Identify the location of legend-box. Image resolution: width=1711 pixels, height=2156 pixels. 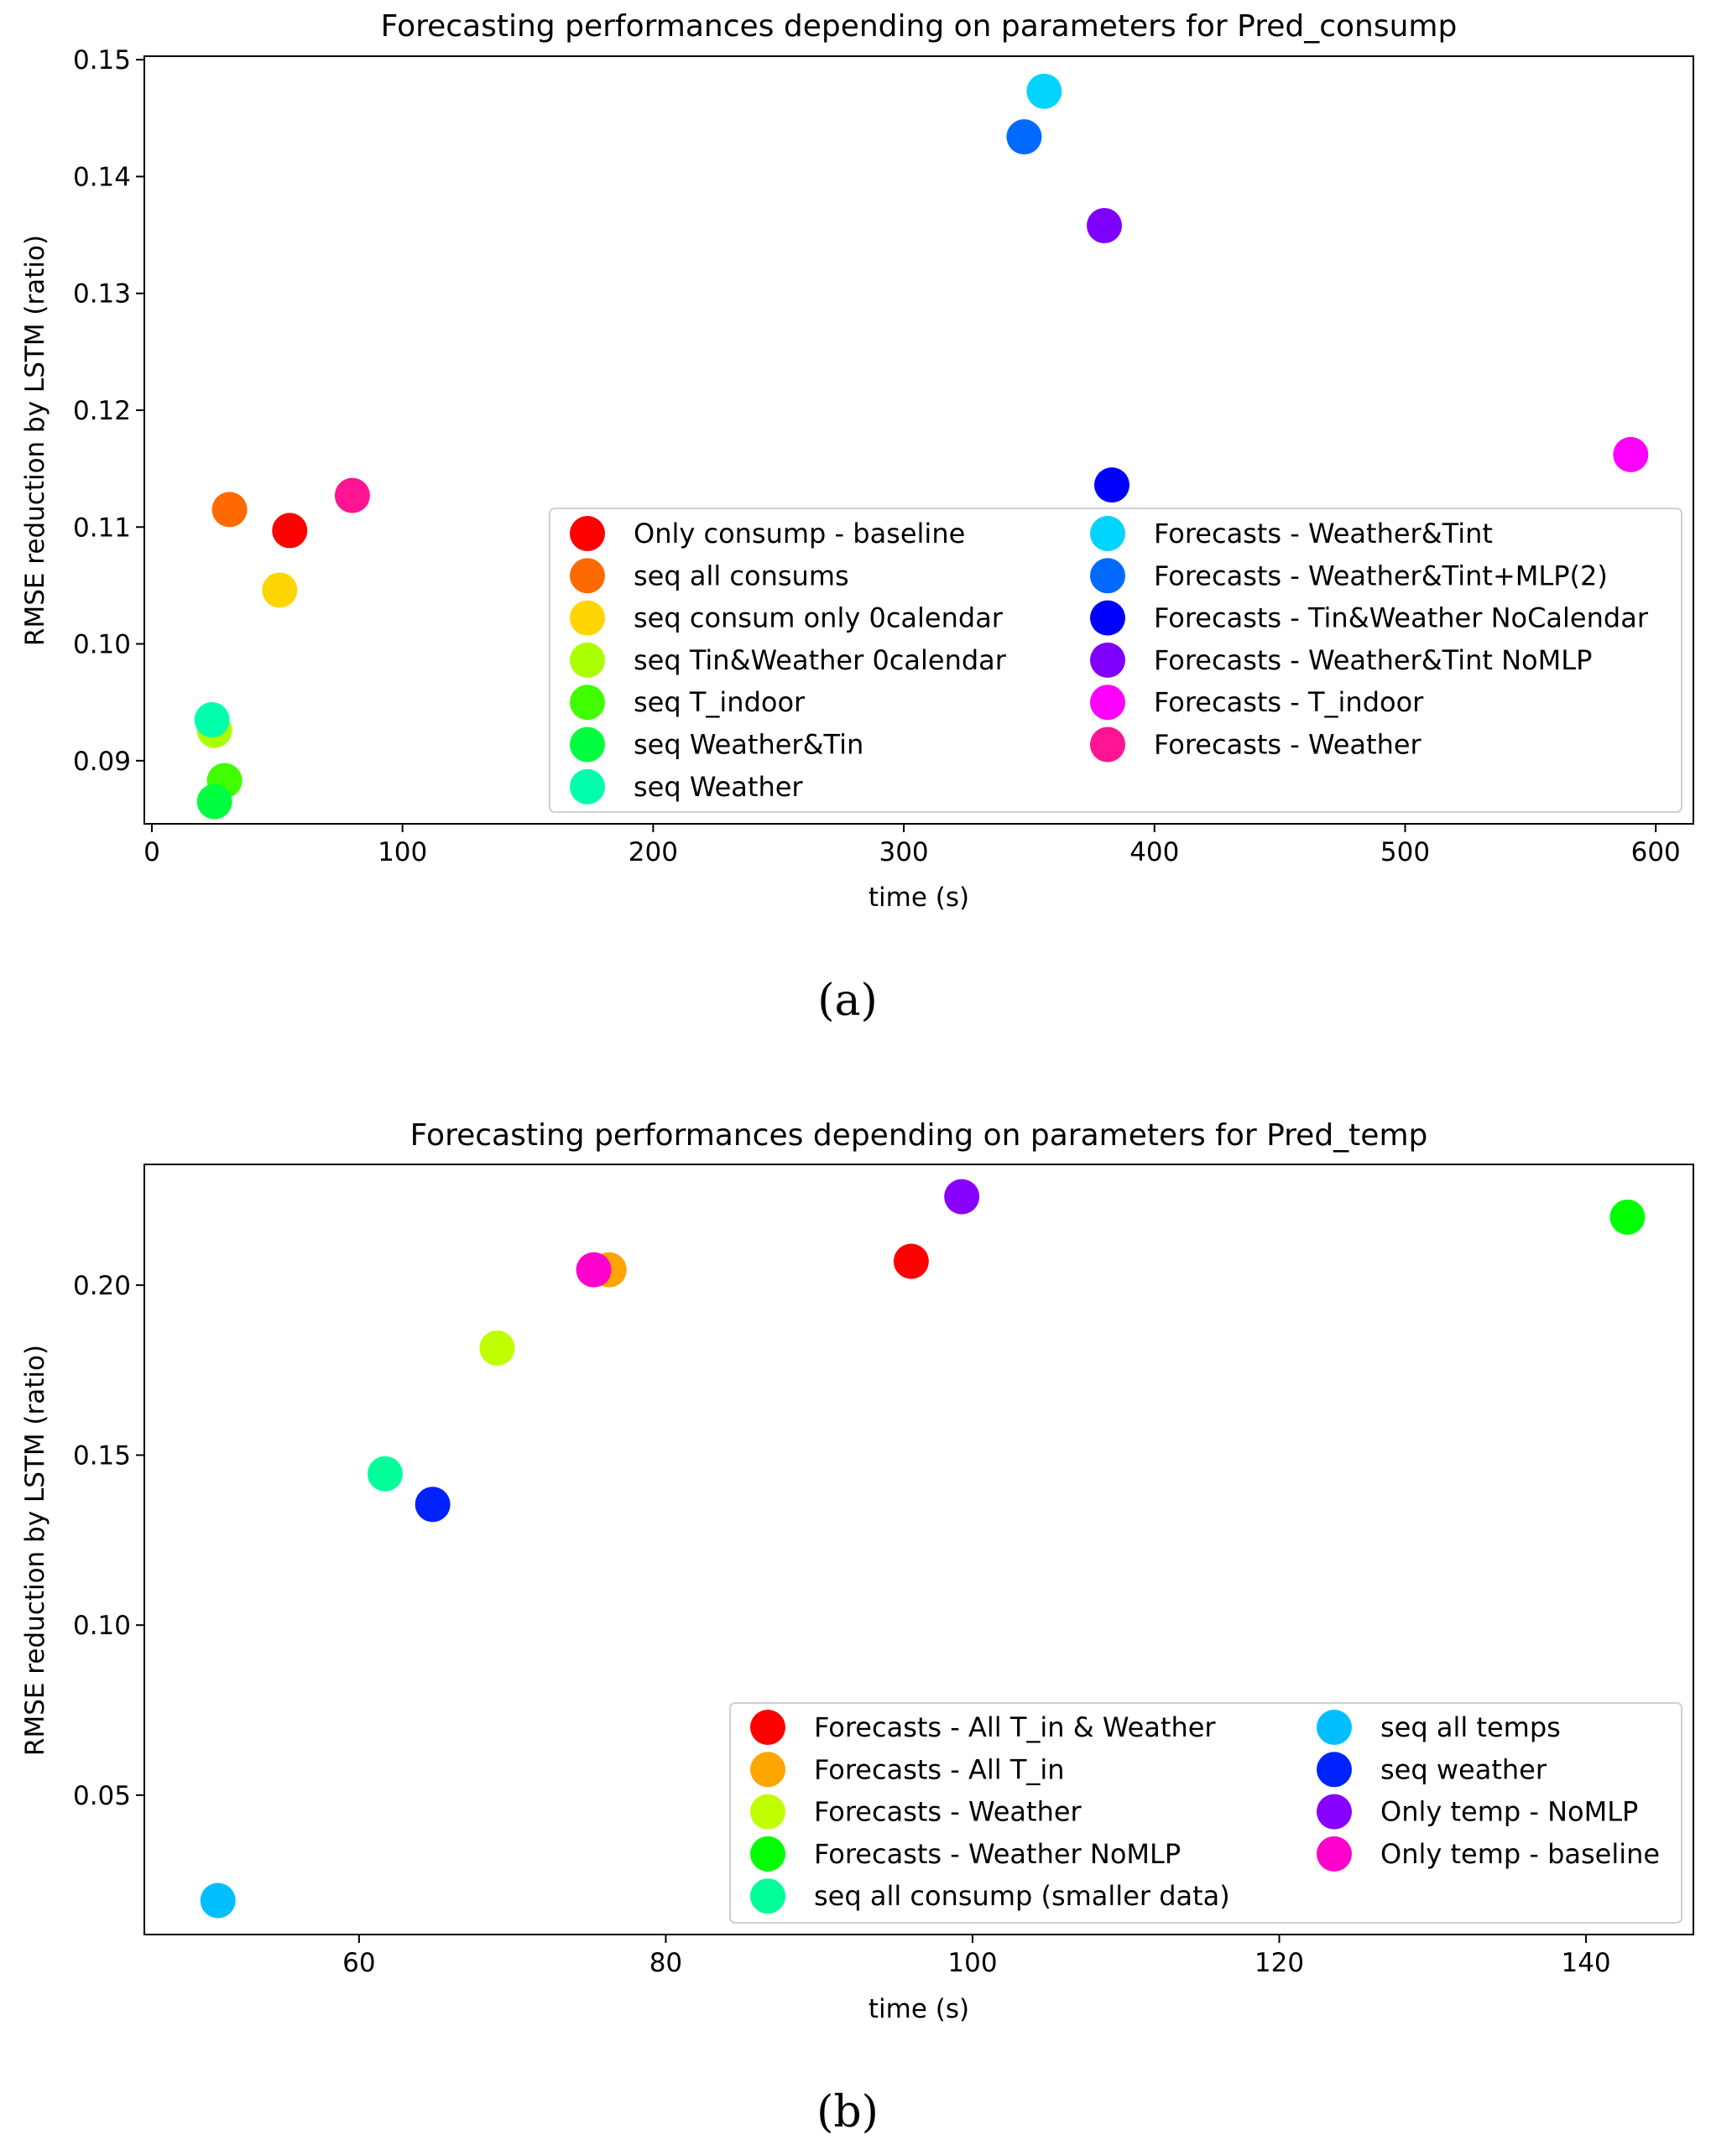
(1205, 1813).